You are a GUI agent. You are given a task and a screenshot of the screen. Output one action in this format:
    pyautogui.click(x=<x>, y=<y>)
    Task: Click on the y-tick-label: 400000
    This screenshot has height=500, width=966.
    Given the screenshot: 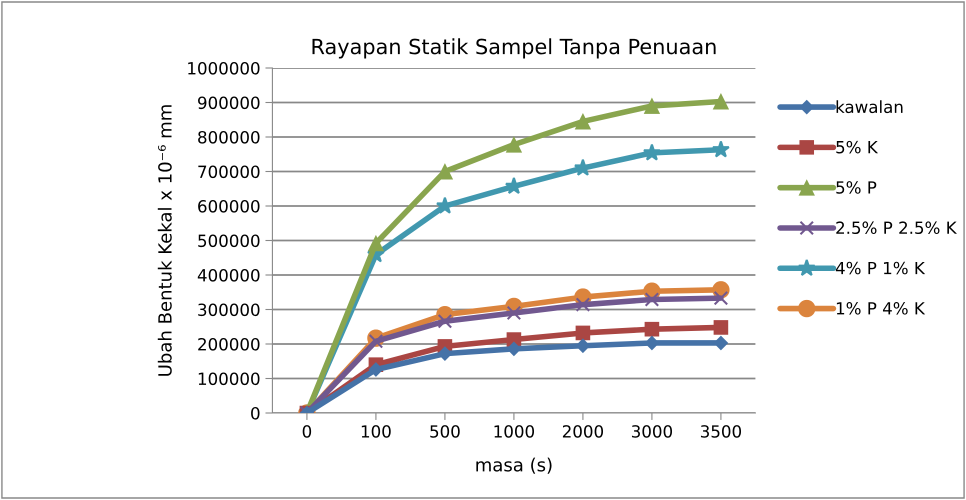 What is the action you would take?
    pyautogui.click(x=229, y=275)
    